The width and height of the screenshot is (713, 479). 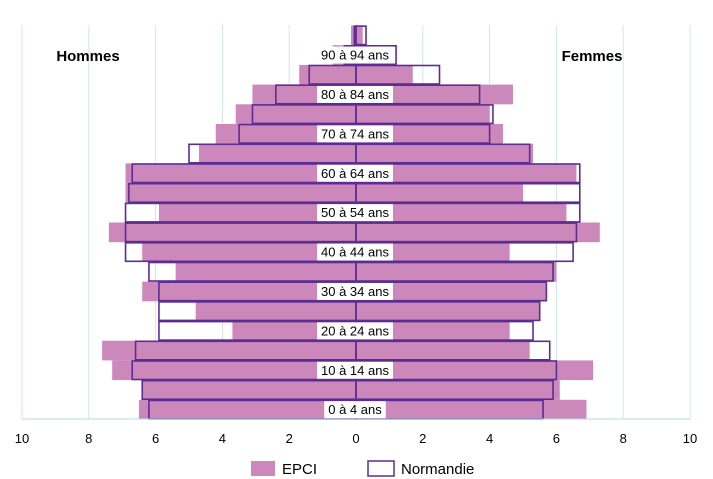 I want to click on legend: EPCI Normandie, so click(x=362, y=469).